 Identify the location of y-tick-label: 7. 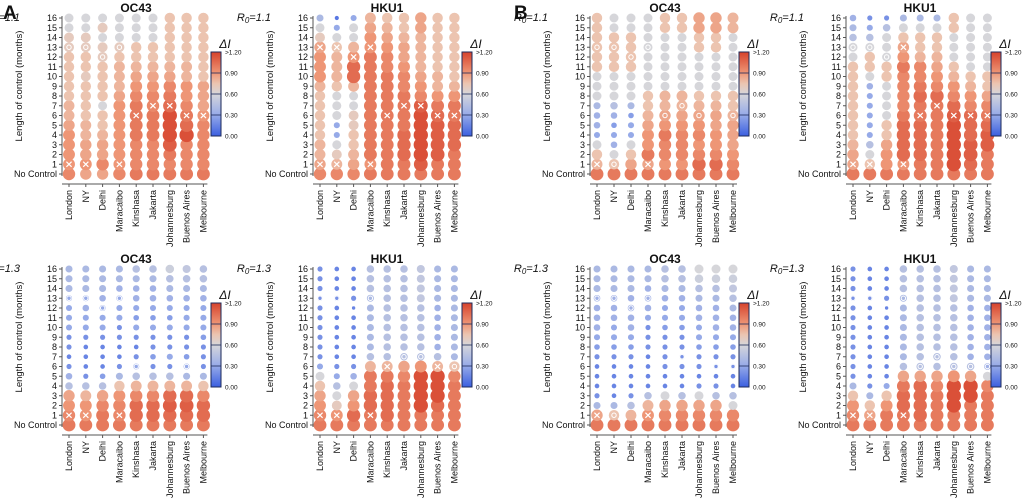
(54, 106).